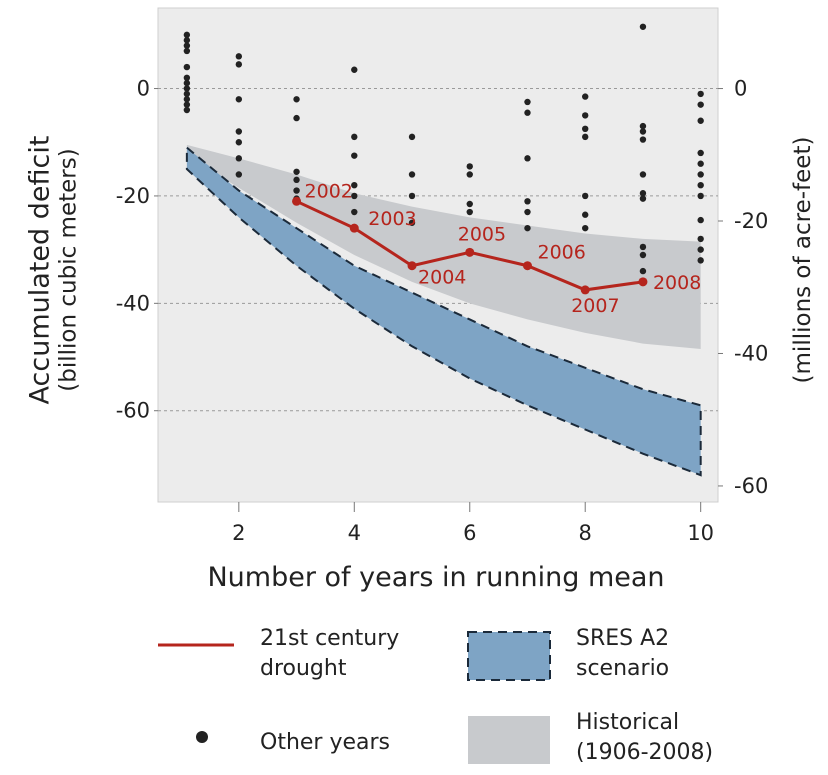  I want to click on legend-hist-label: Historical (1906-2008), so click(644, 738).